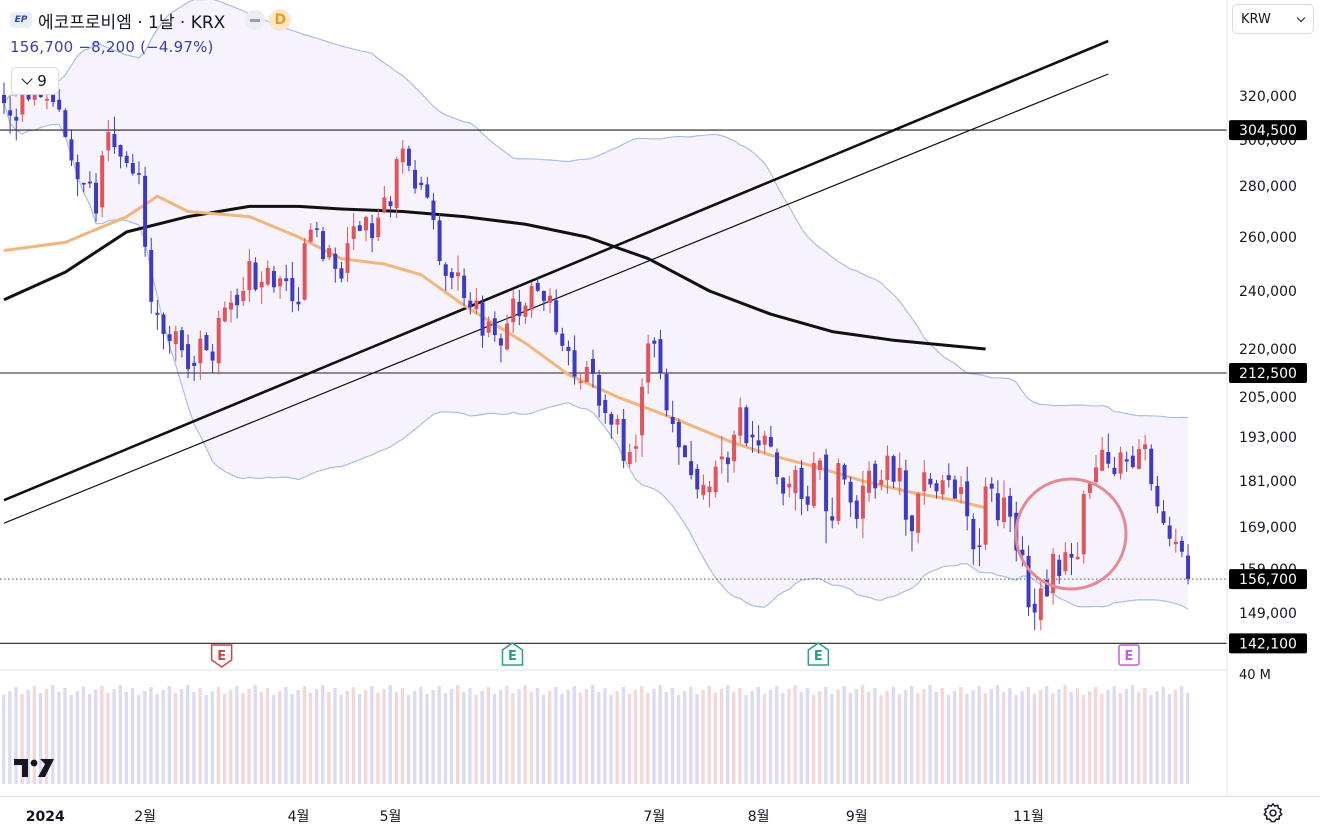 Image resolution: width=1320 pixels, height=834 pixels. Describe the element at coordinates (494, 277) in the screenshot. I see `moving-average-long` at that location.